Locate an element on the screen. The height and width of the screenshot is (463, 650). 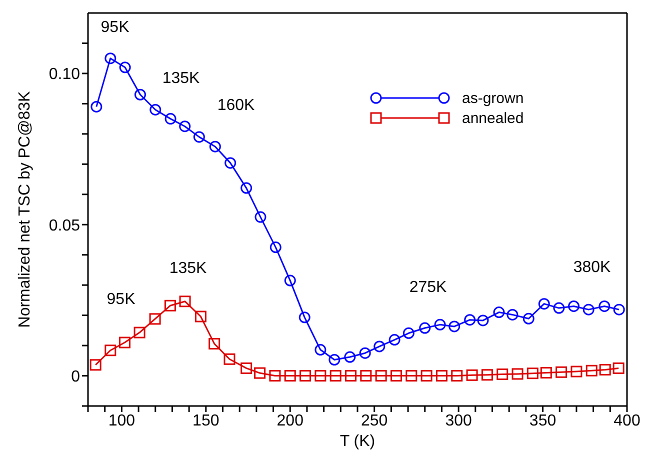
y-tick-label: 0.05 is located at coordinates (64, 225).